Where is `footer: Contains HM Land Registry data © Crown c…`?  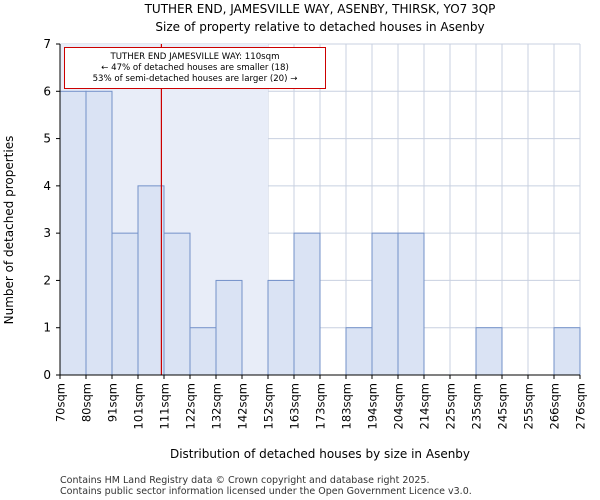
footer: Contains HM Land Registry data © Crown c… is located at coordinates (266, 486).